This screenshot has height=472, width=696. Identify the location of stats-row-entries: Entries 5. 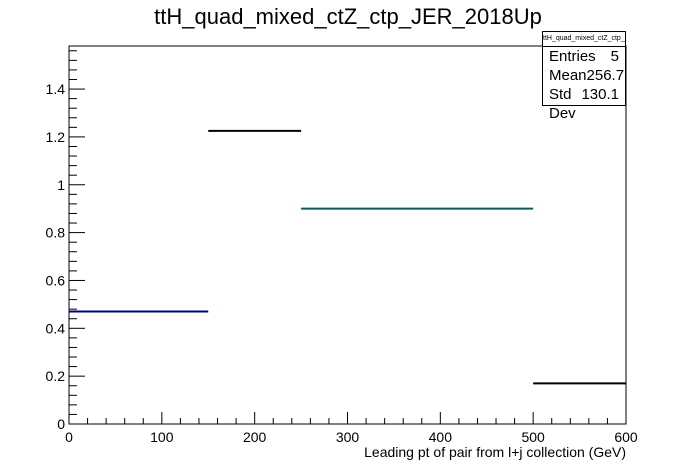
(584, 56).